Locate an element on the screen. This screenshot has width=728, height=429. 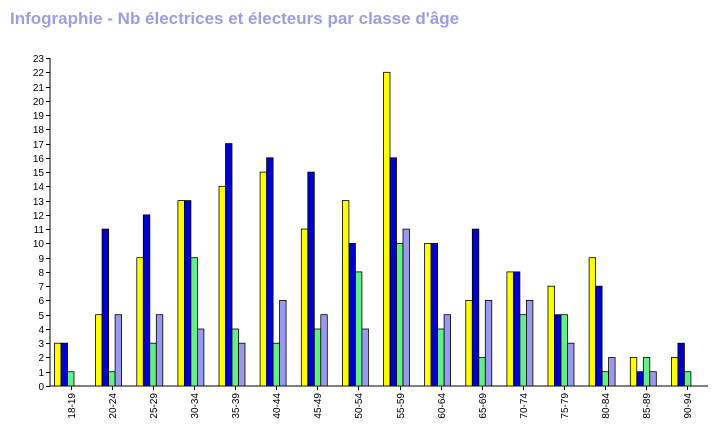
y-tick-label: 22 is located at coordinates (39, 73).